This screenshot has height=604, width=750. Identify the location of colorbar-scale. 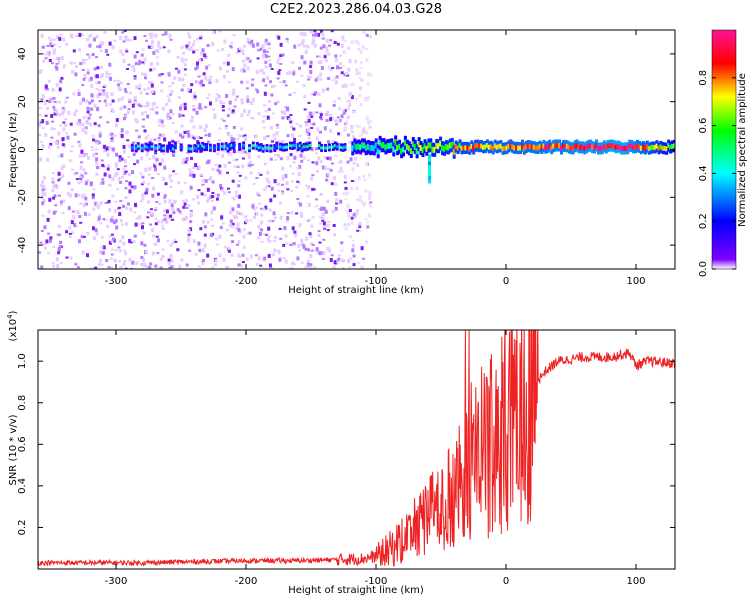
(724, 149).